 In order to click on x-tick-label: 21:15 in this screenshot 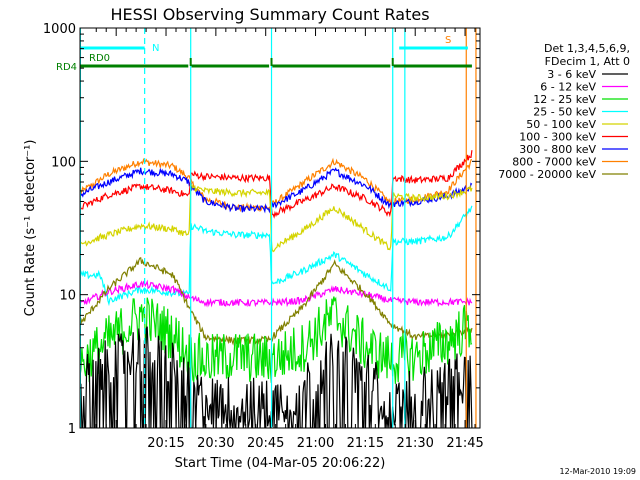, I will do `click(365, 443)`.